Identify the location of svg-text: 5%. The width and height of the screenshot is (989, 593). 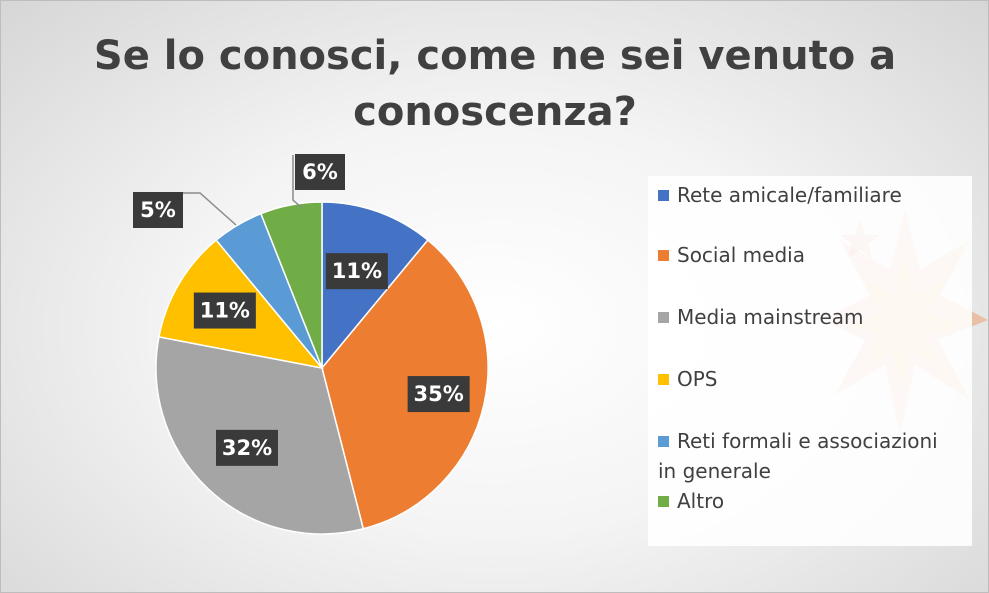
(158, 210).